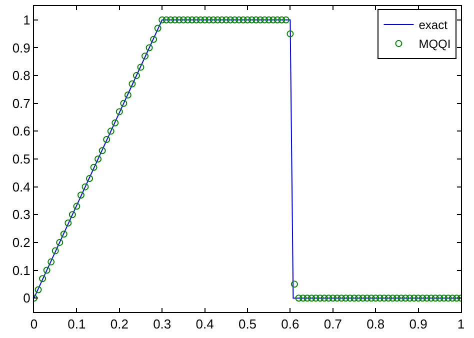  Describe the element at coordinates (461, 324) in the screenshot. I see `x-tick-label: 1` at that location.